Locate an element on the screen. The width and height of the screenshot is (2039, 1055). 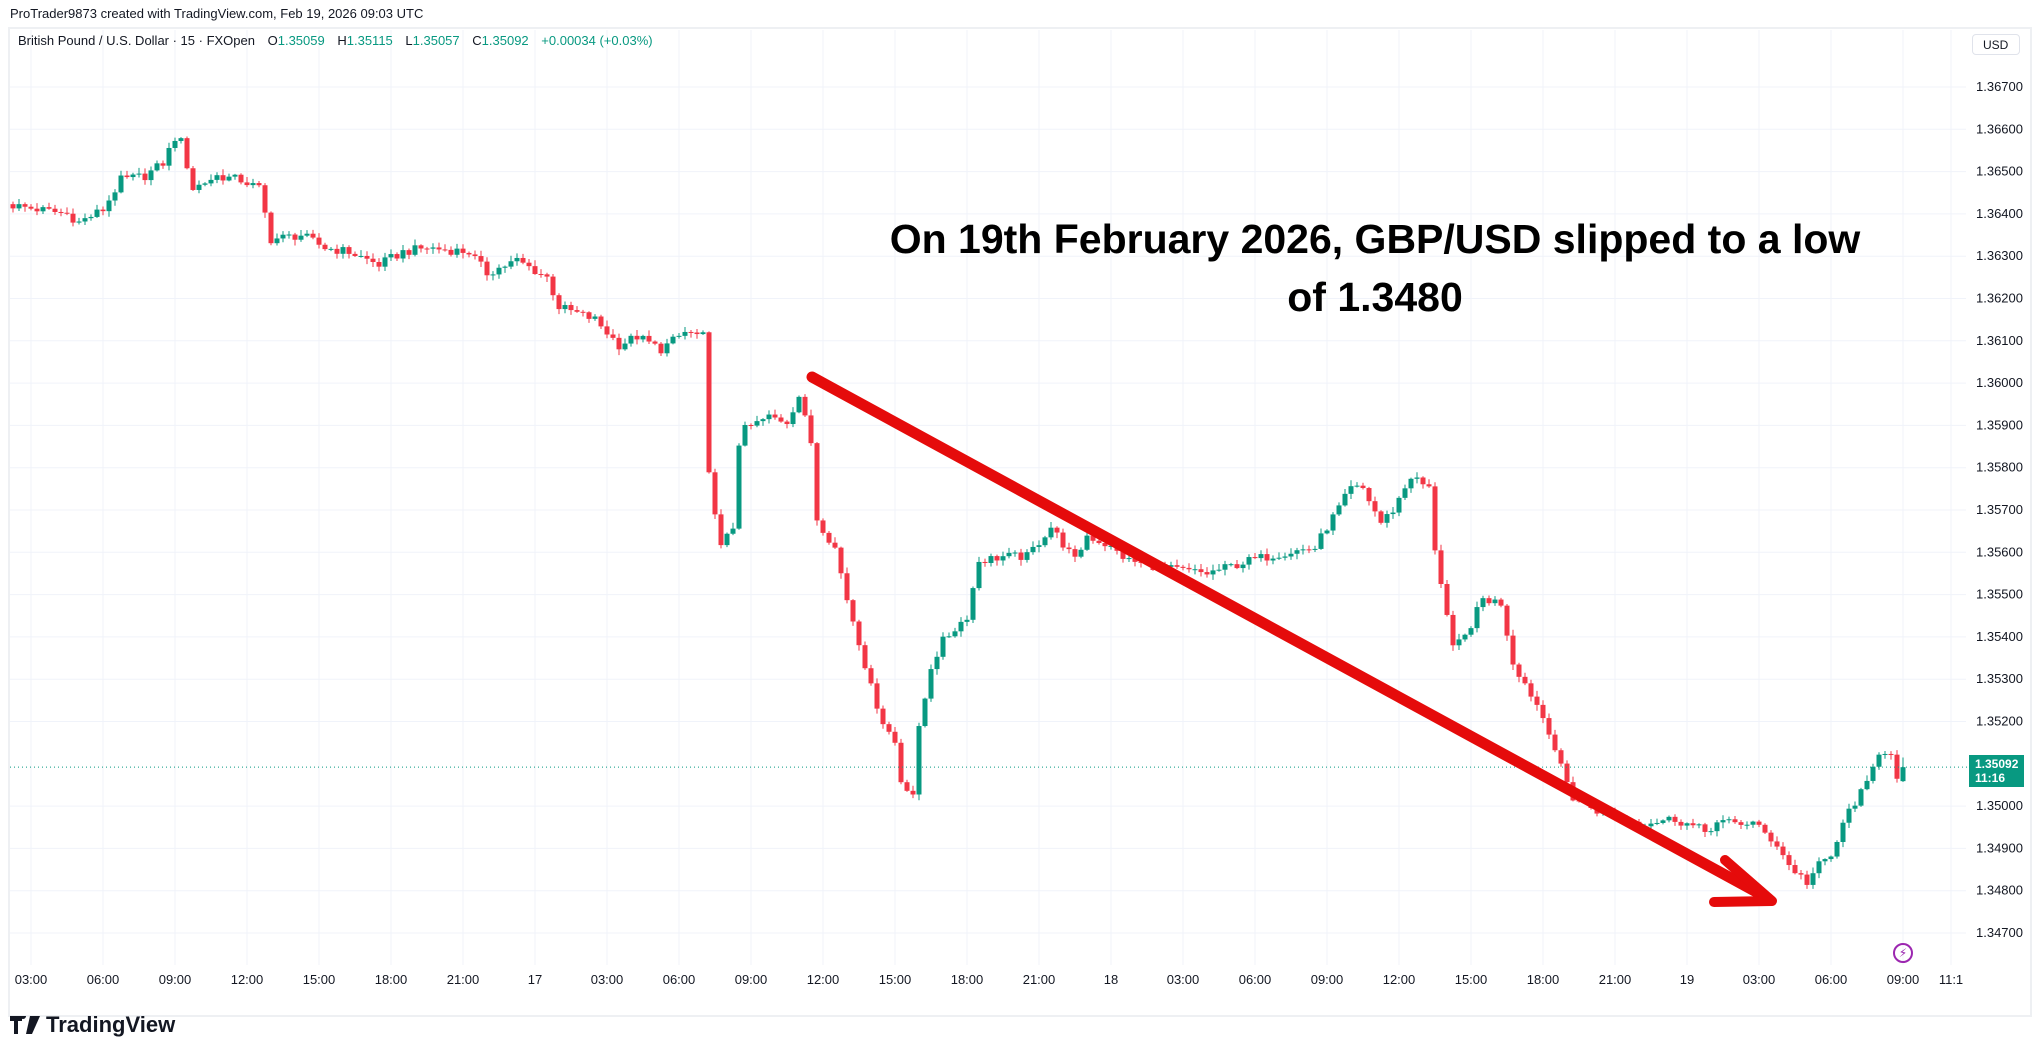
price-tick-label: 1.35500 is located at coordinates (1999, 594).